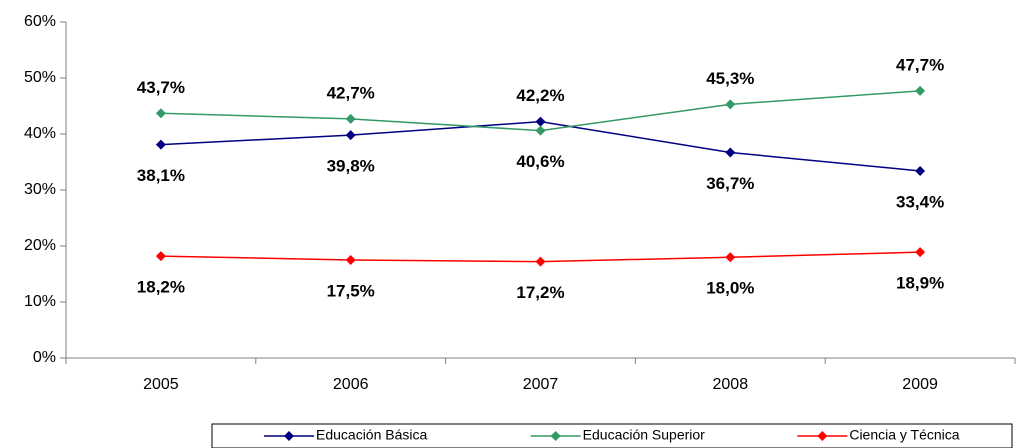 This screenshot has width=1018, height=448. I want to click on data-label: 42,2%, so click(540, 95).